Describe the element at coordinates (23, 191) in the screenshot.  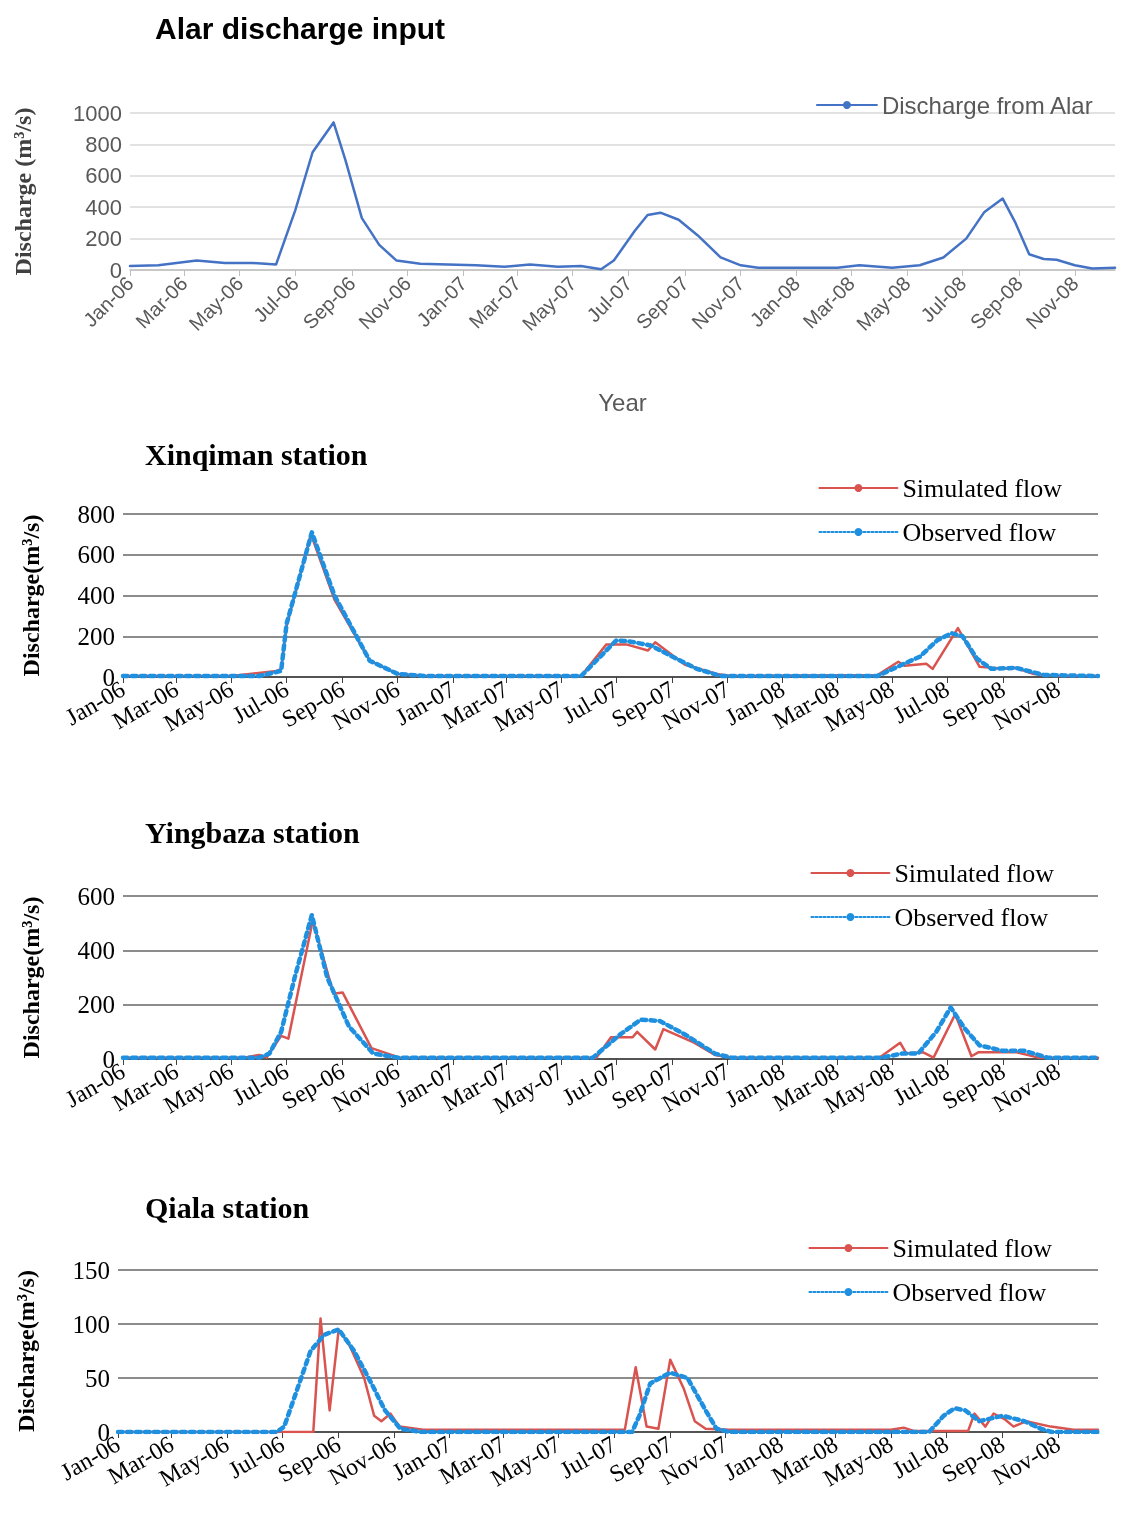
I see `y-axis-title: Discharge (m³/s)` at that location.